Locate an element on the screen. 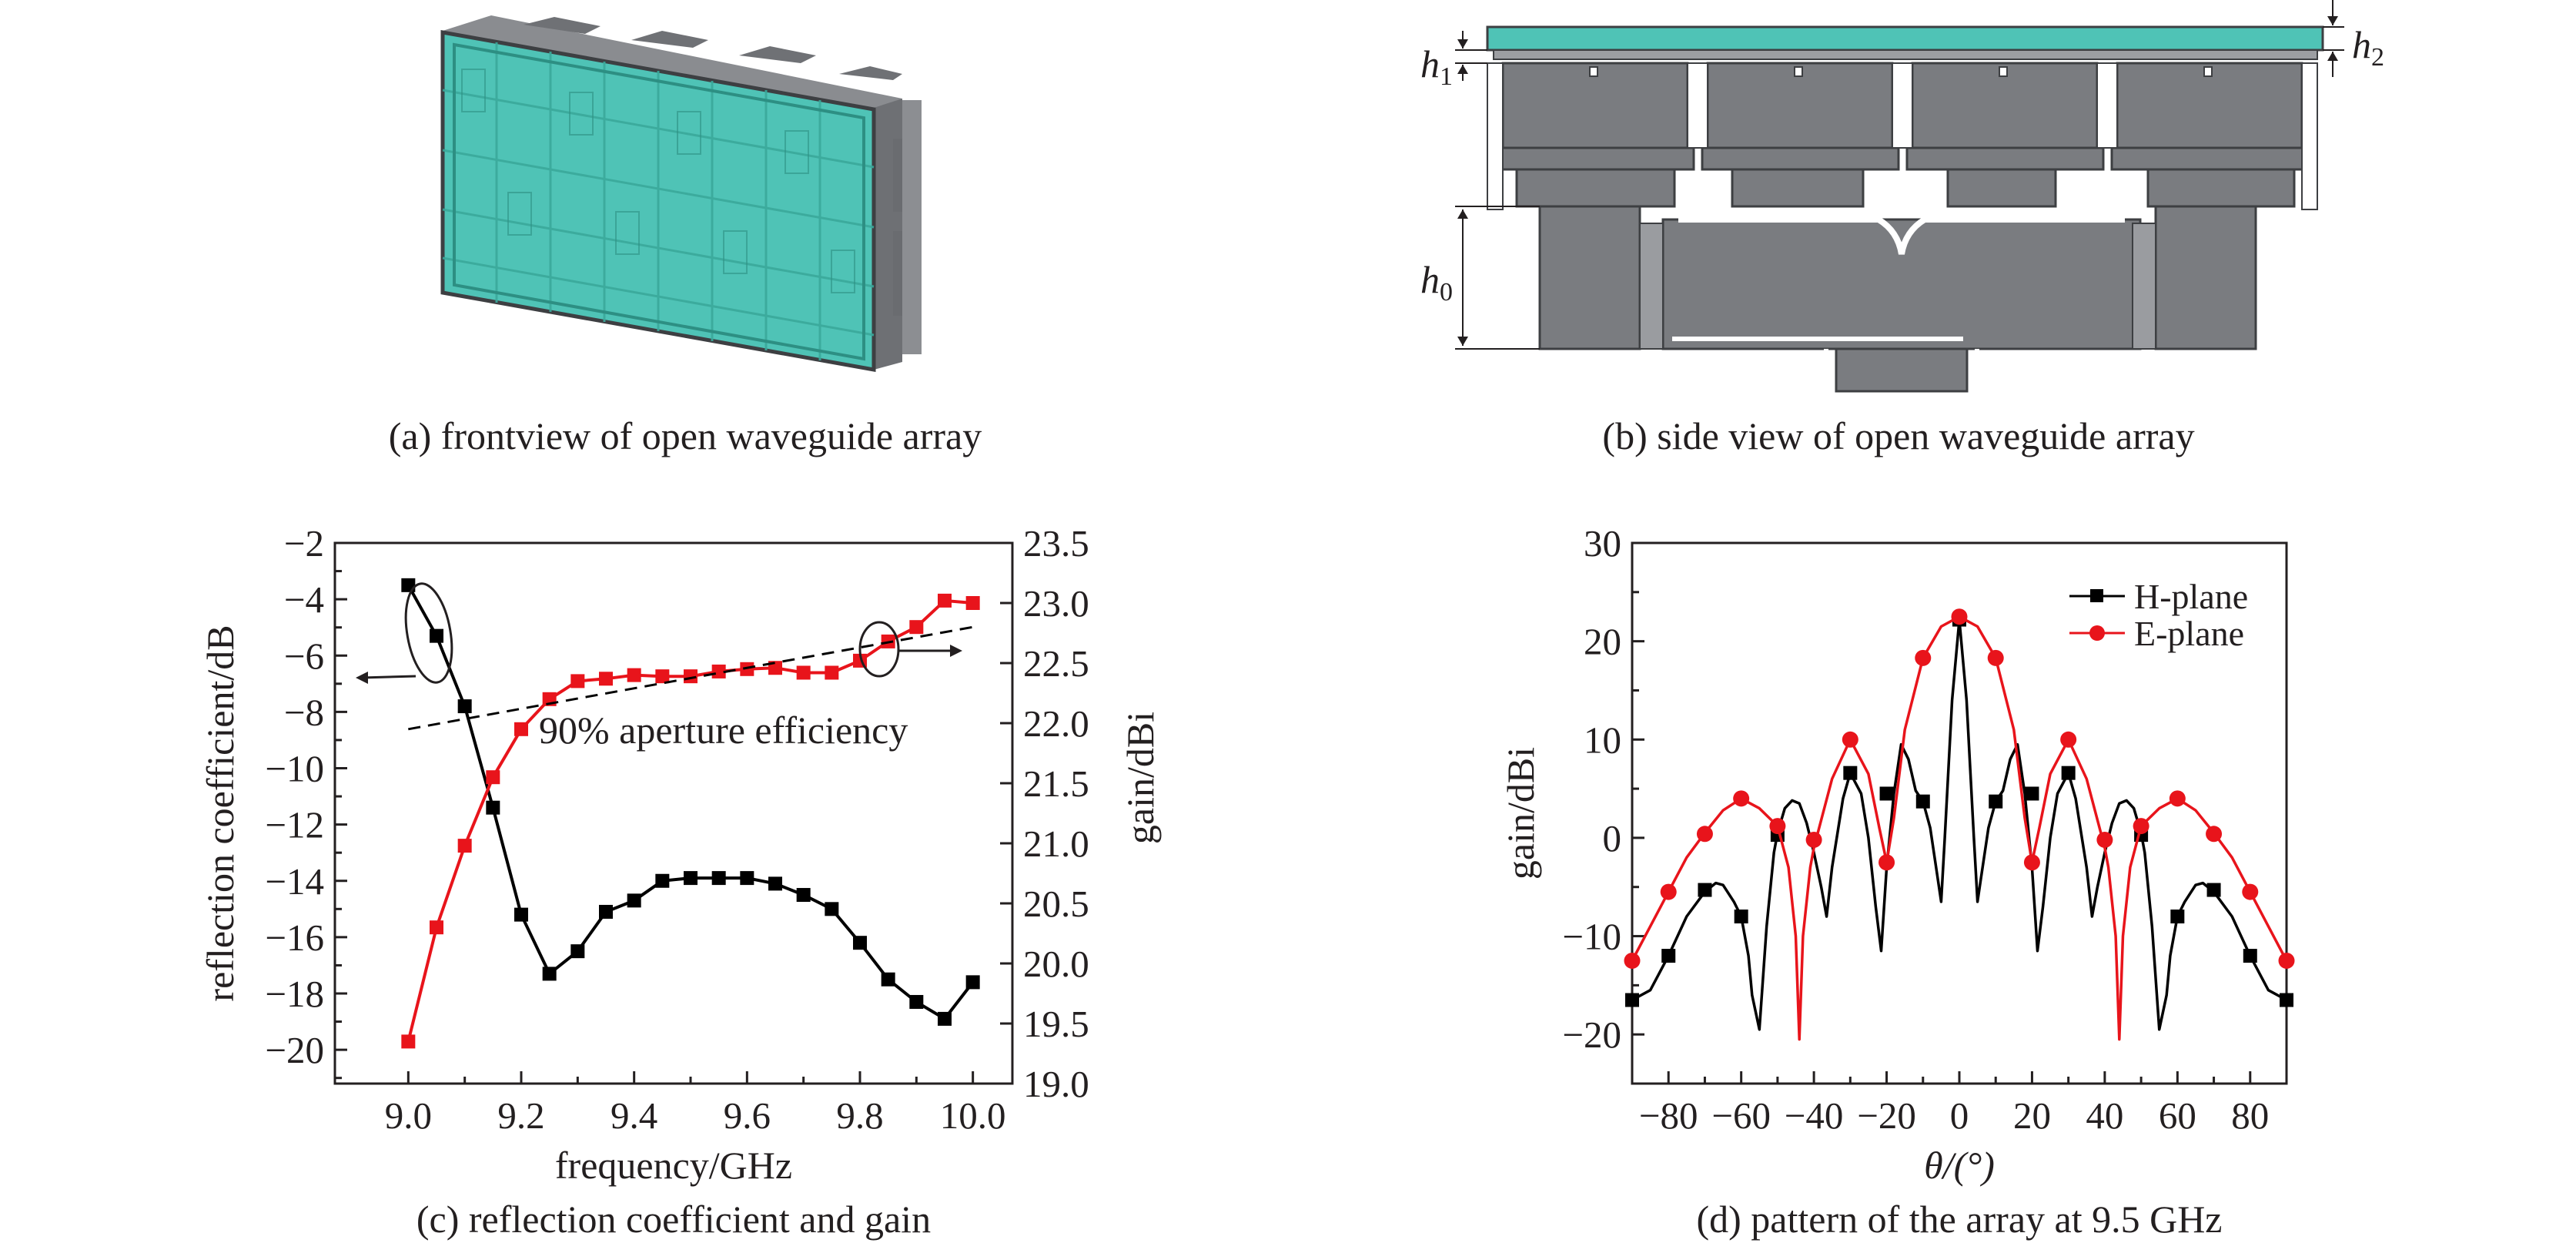 The width and height of the screenshot is (2576, 1243). c-xtick-label: 9.0 is located at coordinates (409, 1115).